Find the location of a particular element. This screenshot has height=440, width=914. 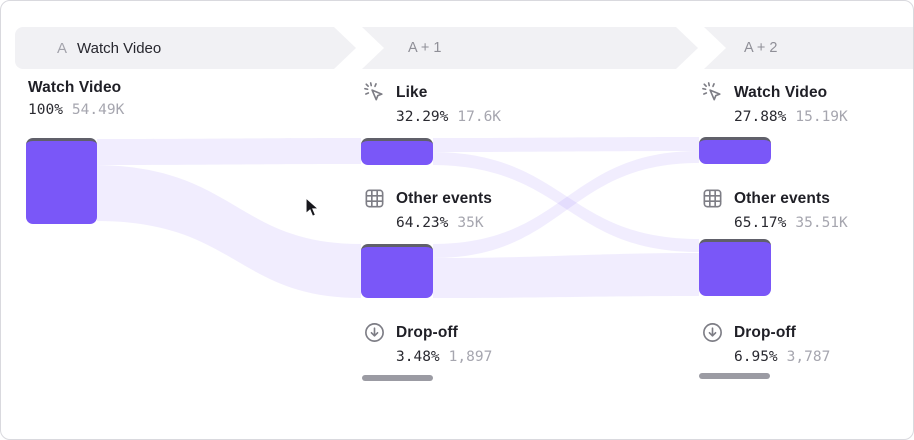

drop-off-bar-step1 is located at coordinates (397, 378).